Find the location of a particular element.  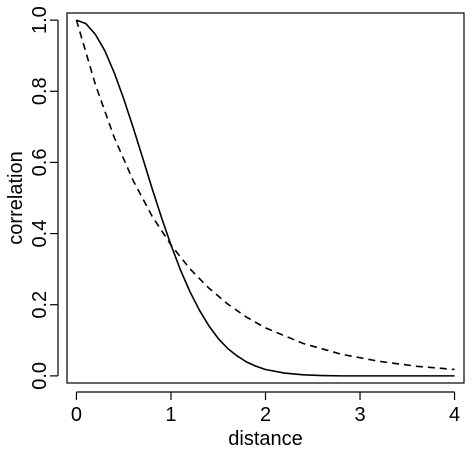

y-tick-label: 0.6 is located at coordinates (40, 163).